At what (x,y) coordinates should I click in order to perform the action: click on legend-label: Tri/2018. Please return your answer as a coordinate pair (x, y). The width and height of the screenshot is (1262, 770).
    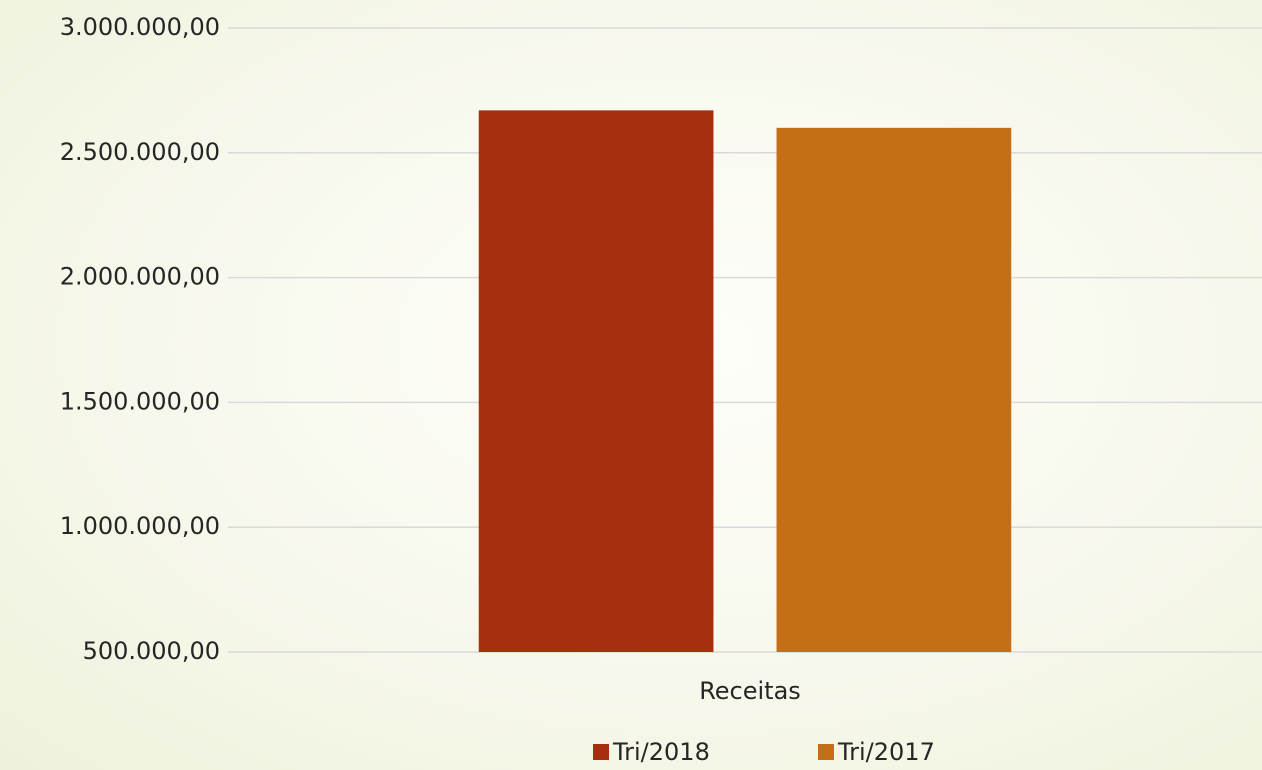
    Looking at the image, I should click on (661, 752).